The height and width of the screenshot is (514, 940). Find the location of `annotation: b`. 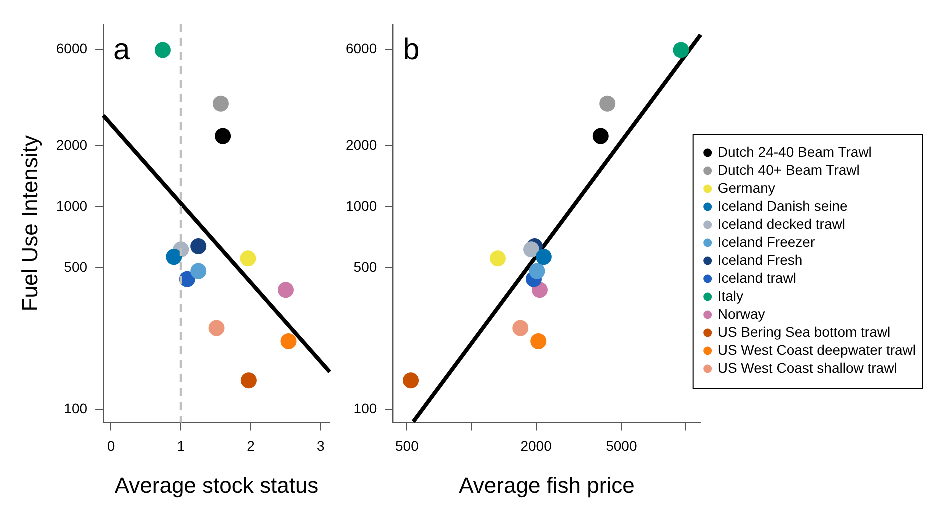

annotation: b is located at coordinates (411, 50).